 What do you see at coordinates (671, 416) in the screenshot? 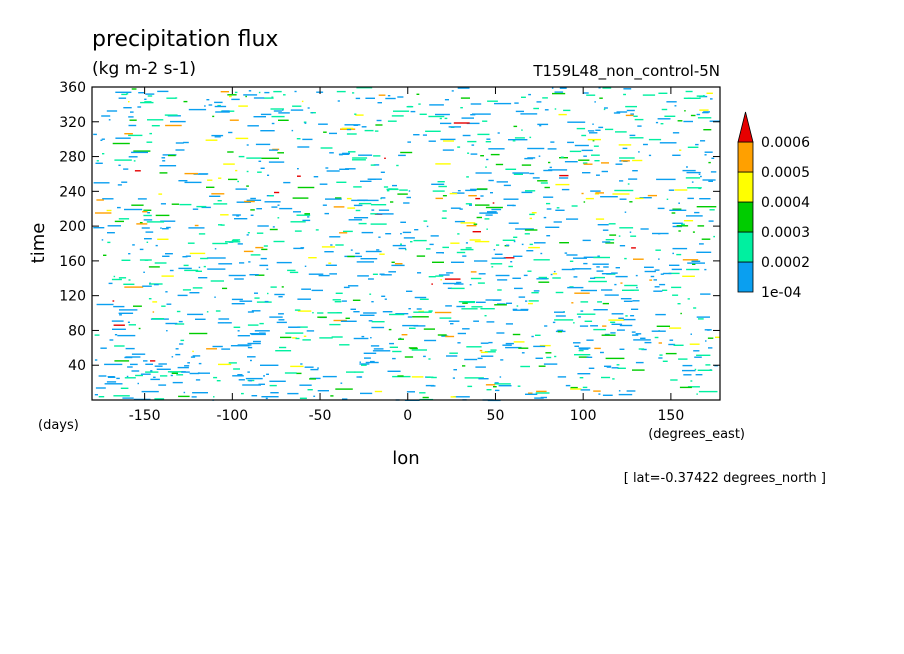
I see `x-tick-label: 150` at bounding box center [671, 416].